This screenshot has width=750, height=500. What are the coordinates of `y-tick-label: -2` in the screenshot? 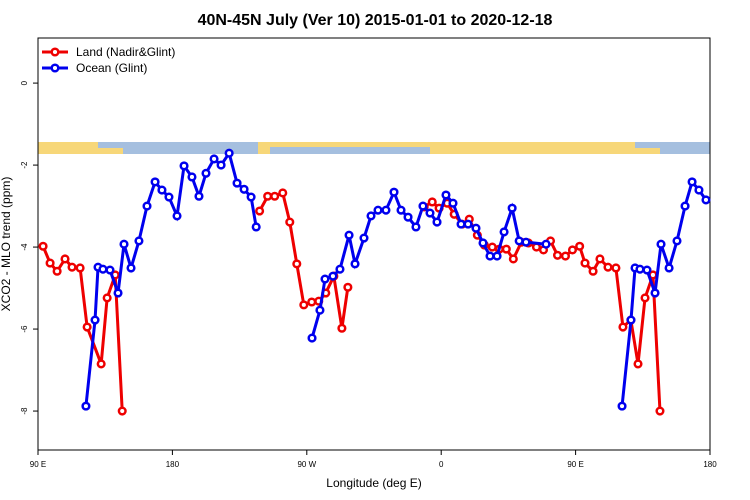 It's located at (24, 165).